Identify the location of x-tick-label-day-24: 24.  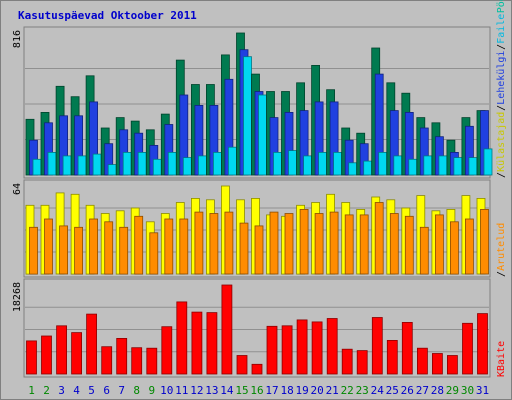
(378, 390).